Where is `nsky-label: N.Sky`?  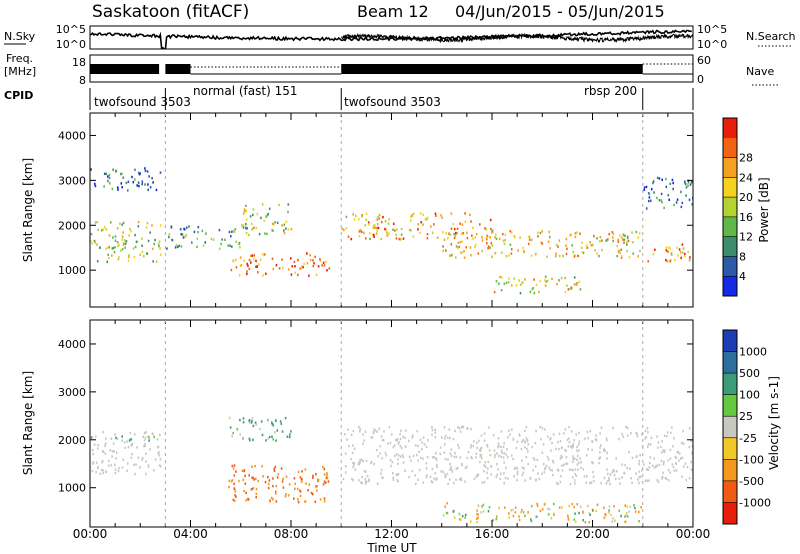 nsky-label: N.Sky is located at coordinates (20, 36).